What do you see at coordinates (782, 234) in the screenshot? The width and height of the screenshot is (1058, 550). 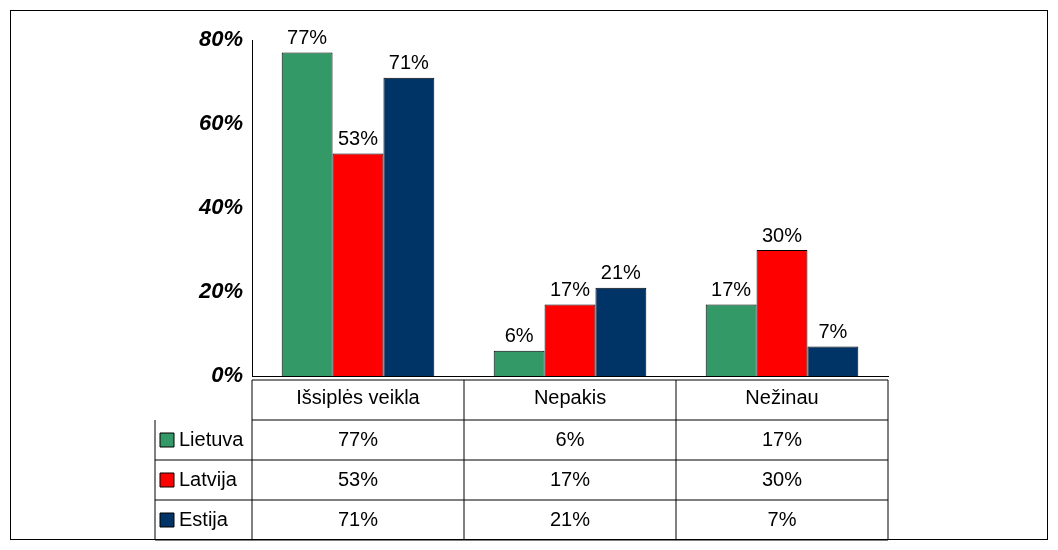 I see `text: 30%` at bounding box center [782, 234].